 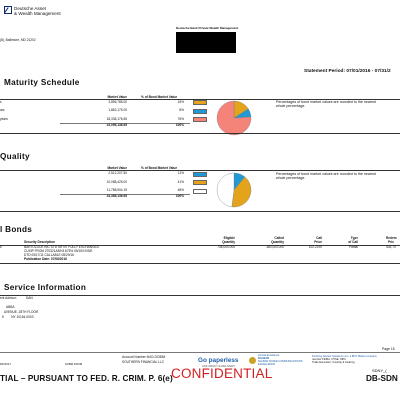 What do you see at coordinates (391, 238) in the screenshot?
I see `bonds-col-redemption-1: Redem` at bounding box center [391, 238].